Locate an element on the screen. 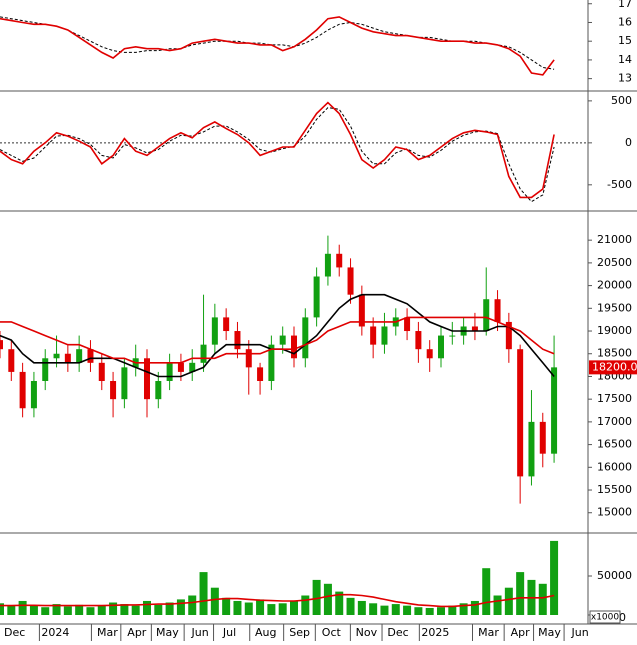 This screenshot has width=637, height=645. signal-line is located at coordinates (277, 155).